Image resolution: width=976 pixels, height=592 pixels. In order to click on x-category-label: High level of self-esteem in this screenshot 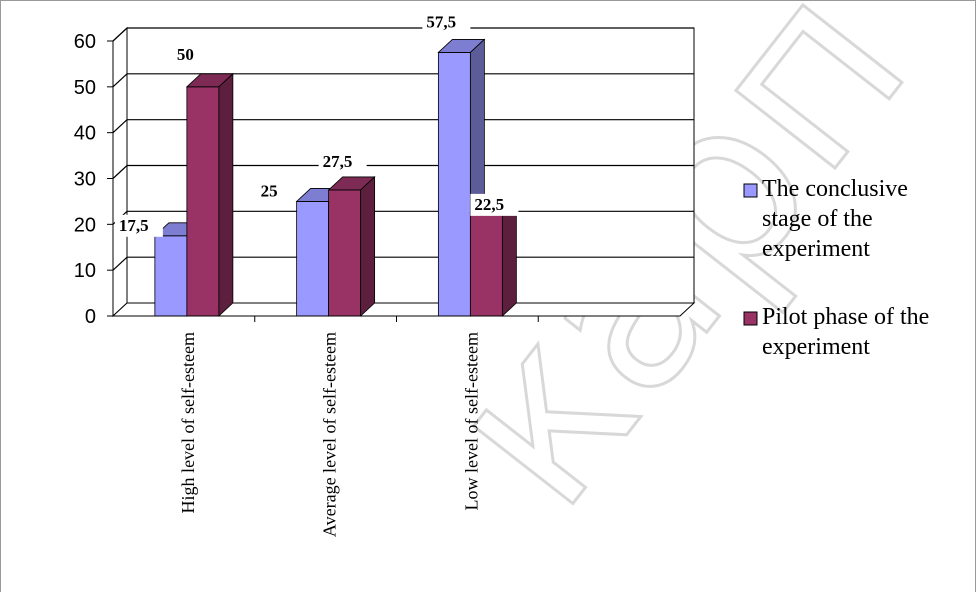, I will do `click(188, 422)`.